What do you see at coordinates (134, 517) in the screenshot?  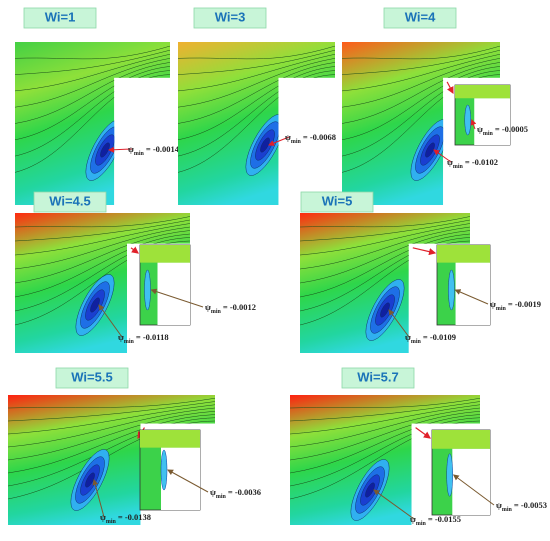 I see `psi-value: = -0.0138` at bounding box center [134, 517].